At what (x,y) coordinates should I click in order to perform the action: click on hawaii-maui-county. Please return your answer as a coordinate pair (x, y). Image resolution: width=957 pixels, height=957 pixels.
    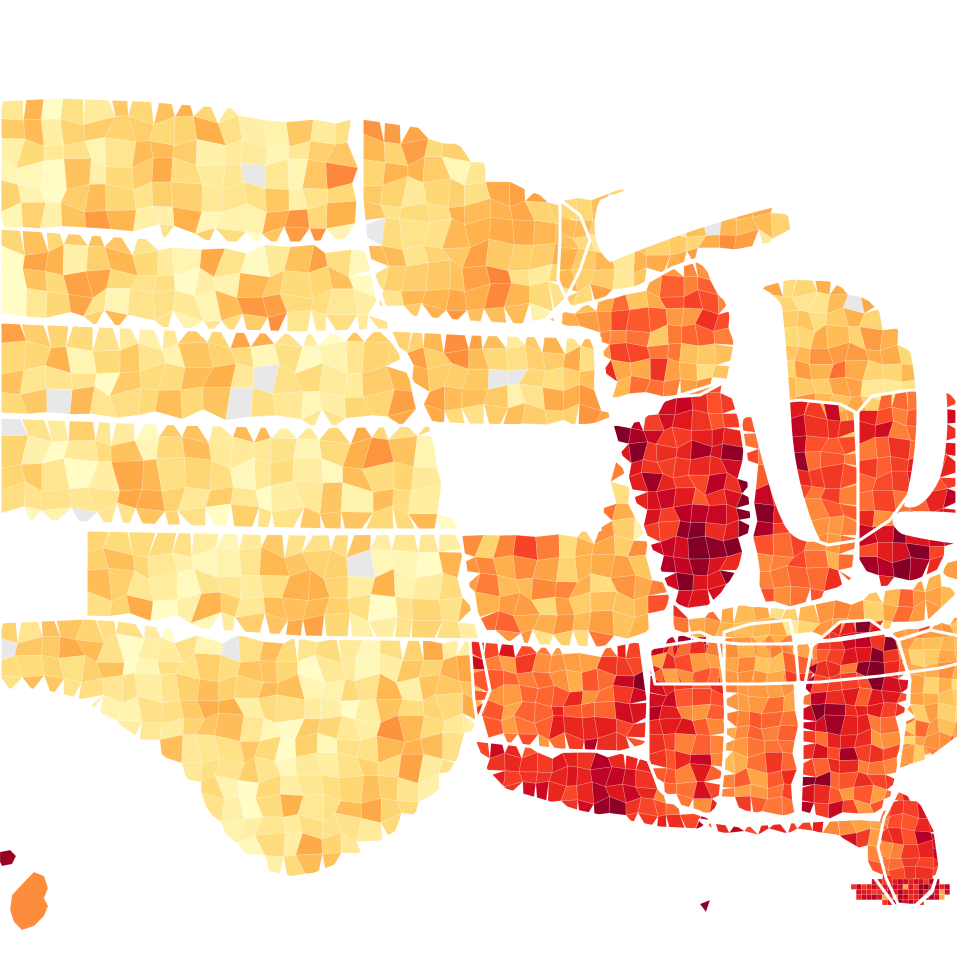
    Looking at the image, I should click on (8, 858).